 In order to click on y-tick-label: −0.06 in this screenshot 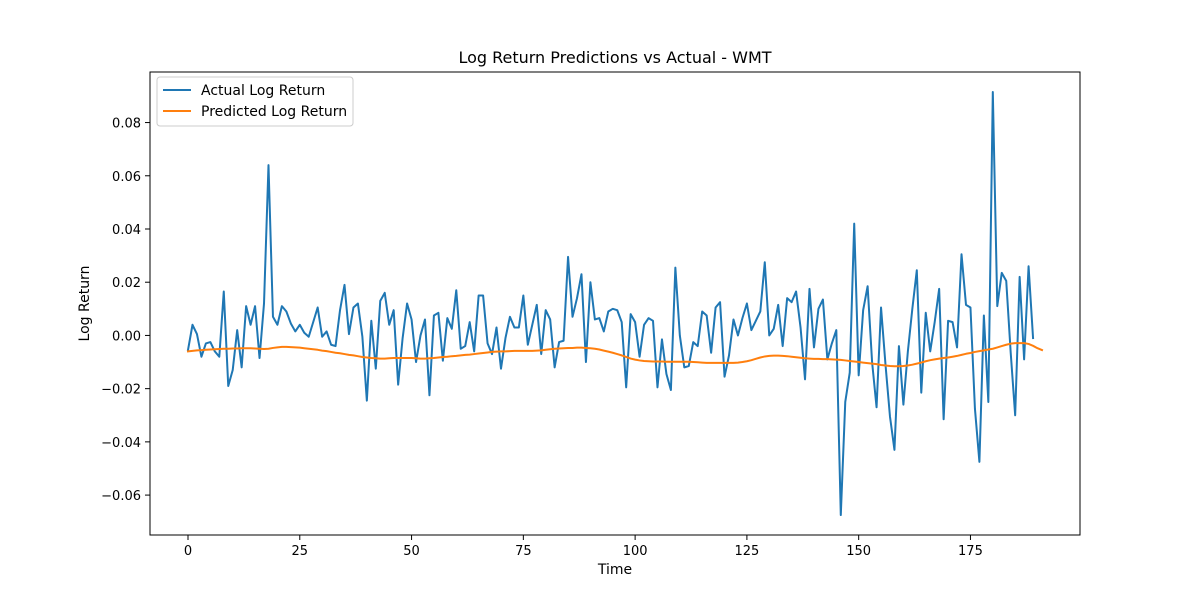, I will do `click(121, 496)`.